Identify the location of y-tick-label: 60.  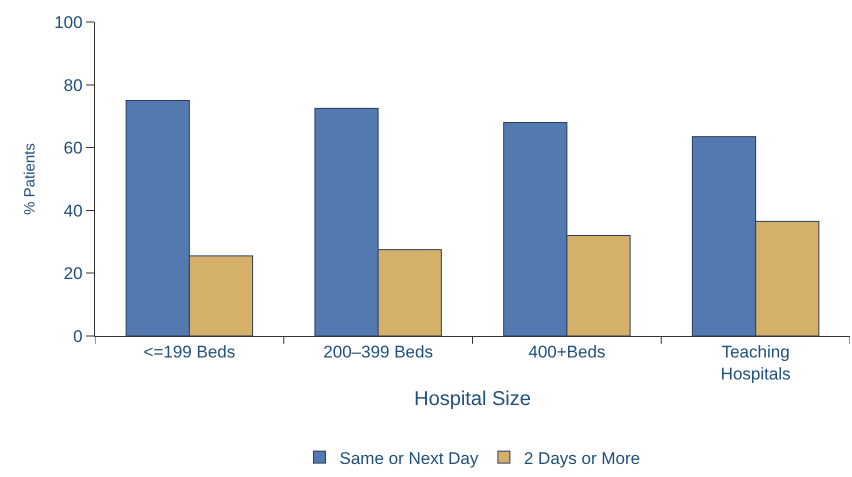
(73, 148).